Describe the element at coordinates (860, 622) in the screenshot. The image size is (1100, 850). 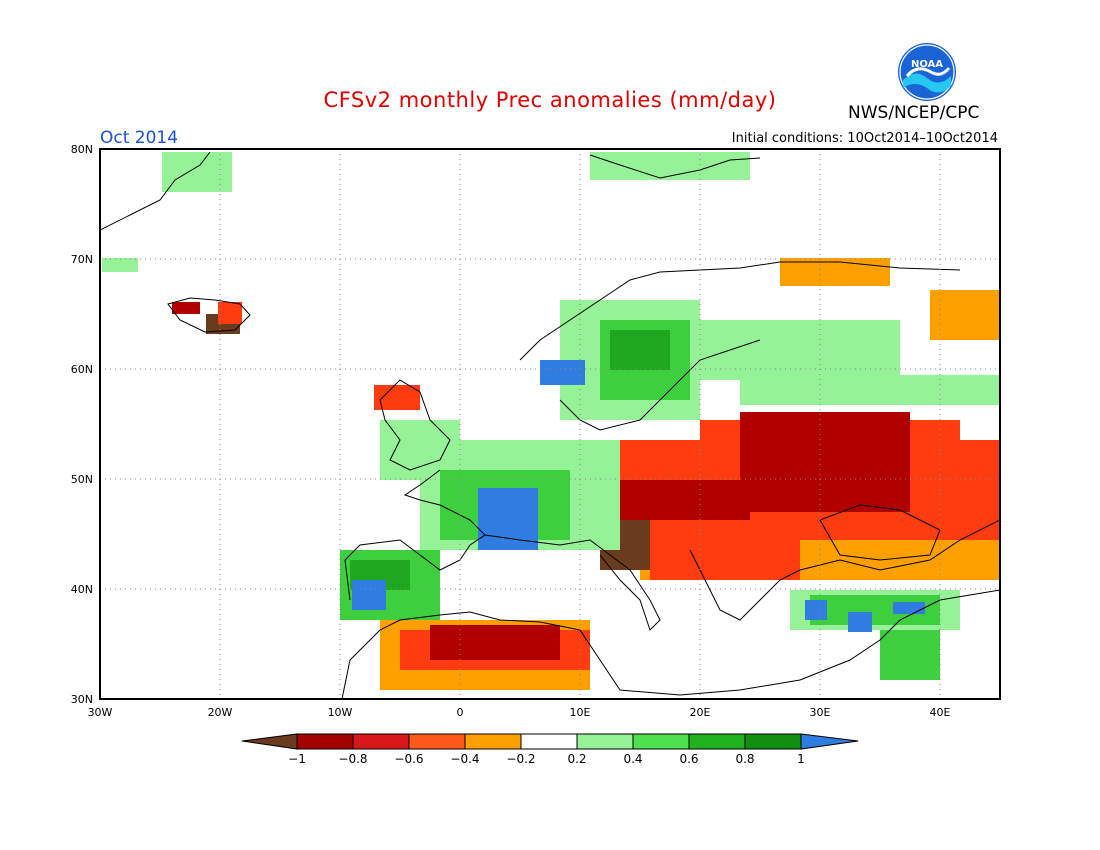
I see `region-turkey-blue-mid` at that location.